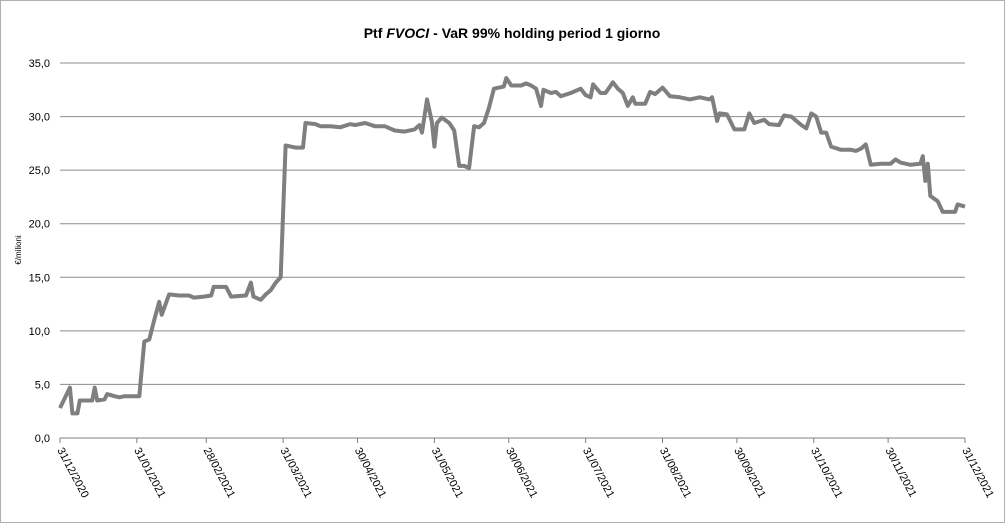 The width and height of the screenshot is (1006, 524). What do you see at coordinates (39, 64) in the screenshot?
I see `y-tick-label: 35,0` at bounding box center [39, 64].